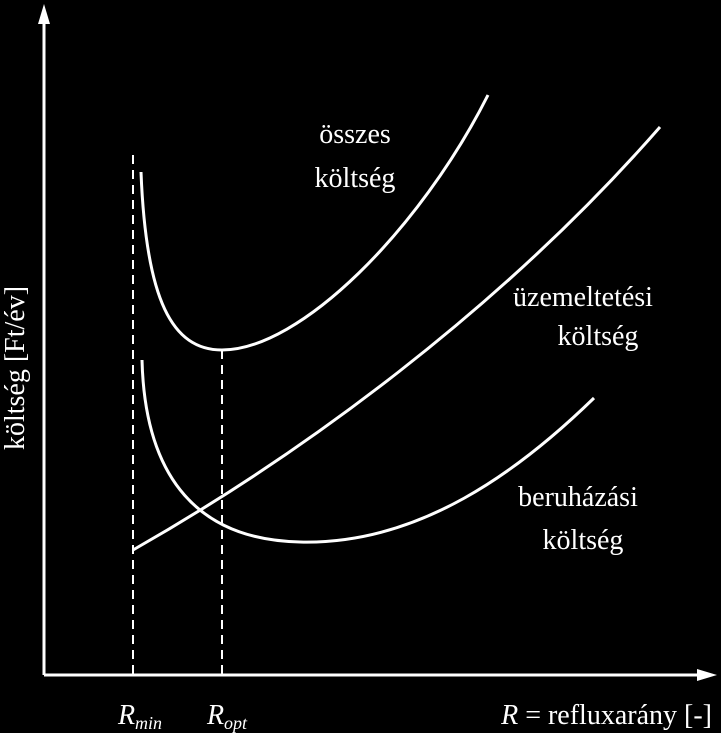 The height and width of the screenshot is (733, 721). What do you see at coordinates (509, 715) in the screenshot?
I see `x-symbol: R` at bounding box center [509, 715].